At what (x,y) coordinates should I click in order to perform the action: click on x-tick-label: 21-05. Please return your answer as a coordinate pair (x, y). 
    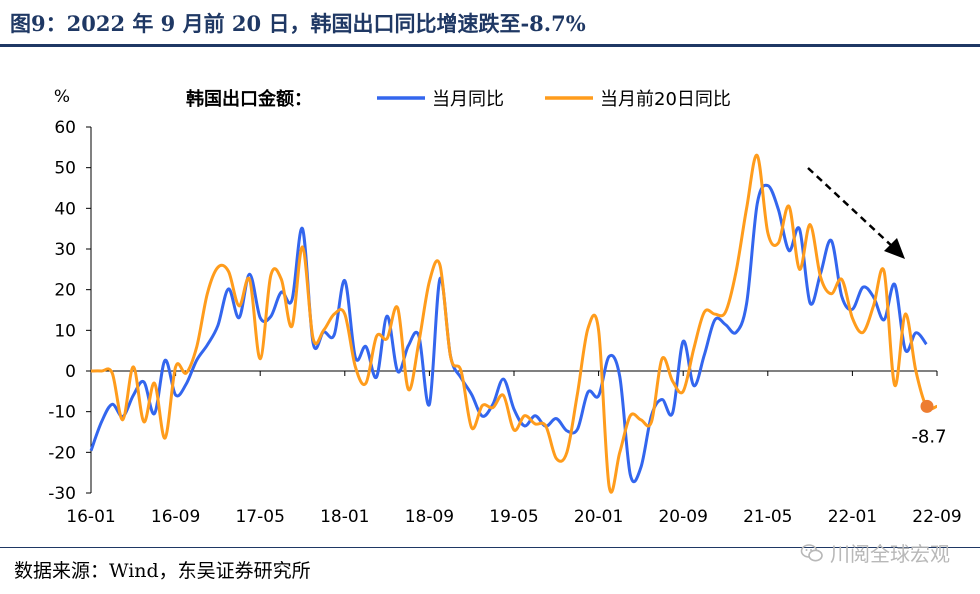
    Looking at the image, I should click on (767, 517).